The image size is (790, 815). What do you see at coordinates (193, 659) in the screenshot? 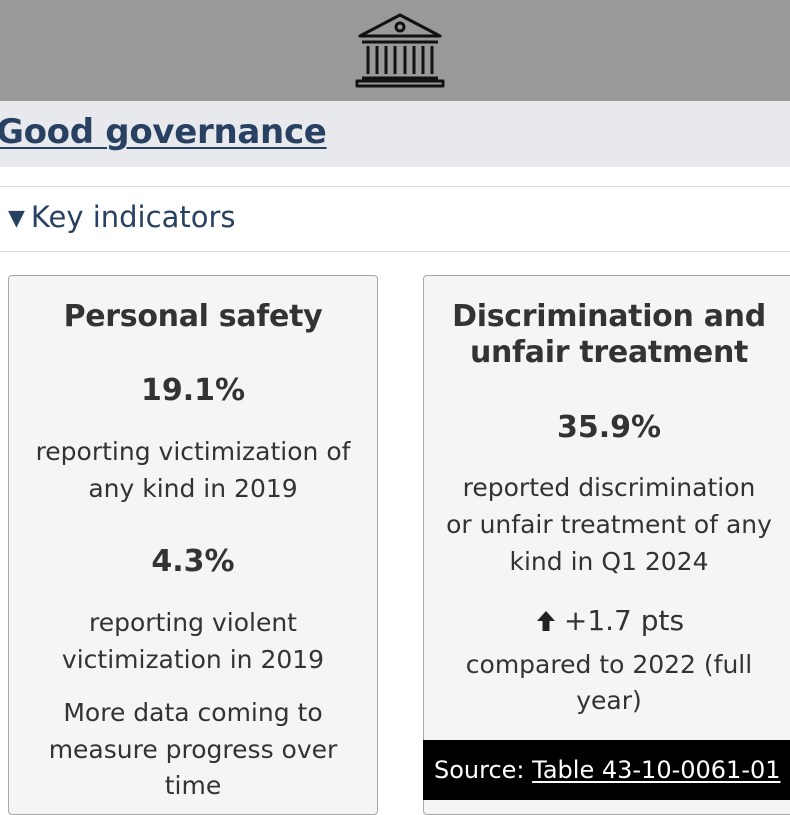
I see `indicator-description: victimization in 2019` at bounding box center [193, 659].